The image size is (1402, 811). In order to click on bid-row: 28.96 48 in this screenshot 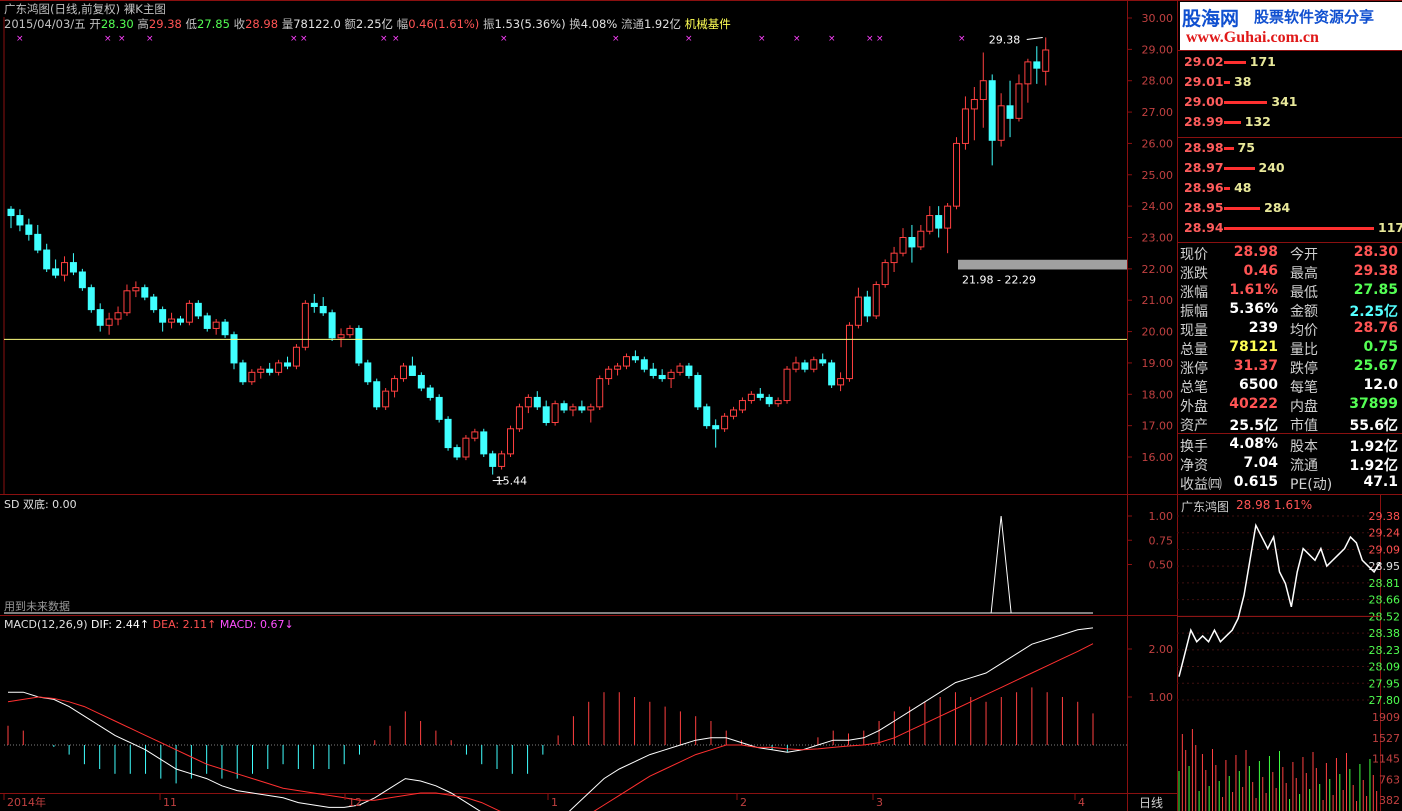, I will do `click(1293, 188)`.